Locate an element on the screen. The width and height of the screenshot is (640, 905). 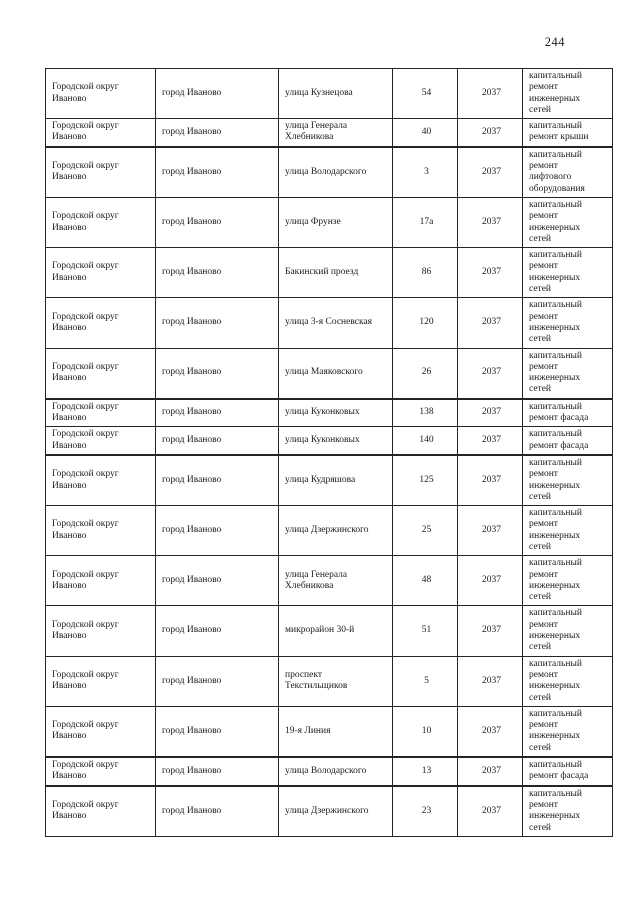
cell-house-number: 3 is located at coordinates (425, 171).